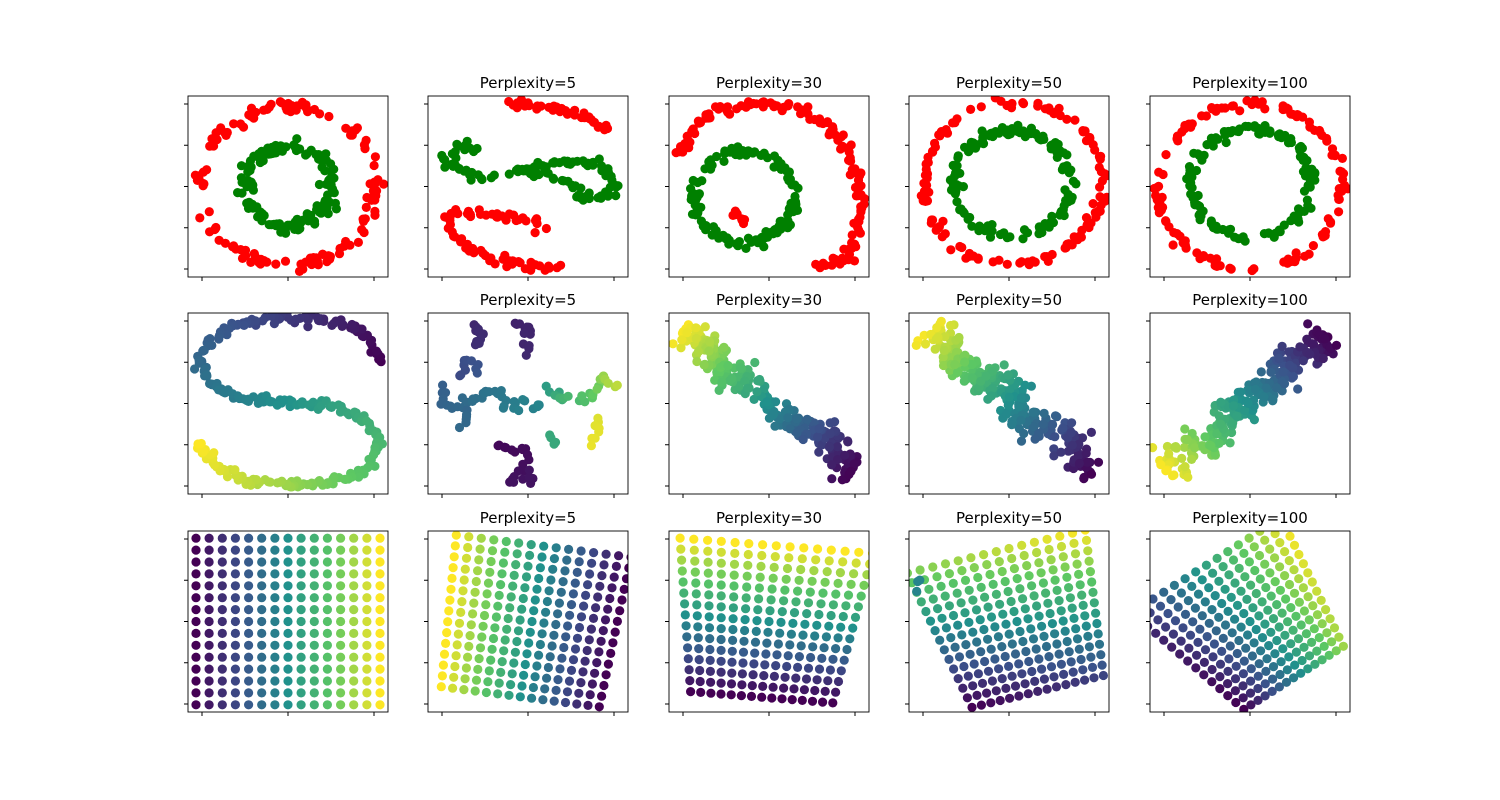 Image resolution: width=1500 pixels, height=800 pixels. I want to click on axes-frame, so click(288, 186).